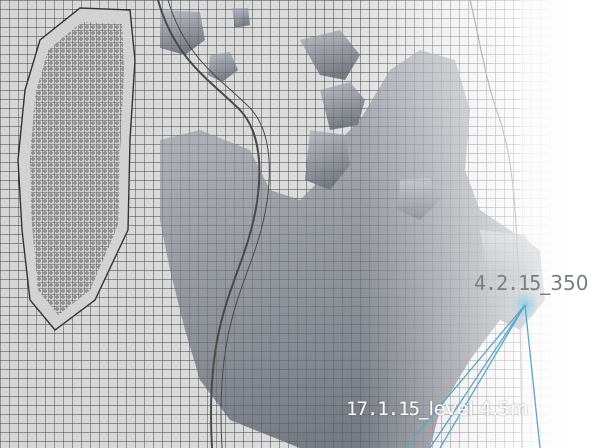  Describe the element at coordinates (77, 168) in the screenshot. I see `district-dense-grid` at that location.